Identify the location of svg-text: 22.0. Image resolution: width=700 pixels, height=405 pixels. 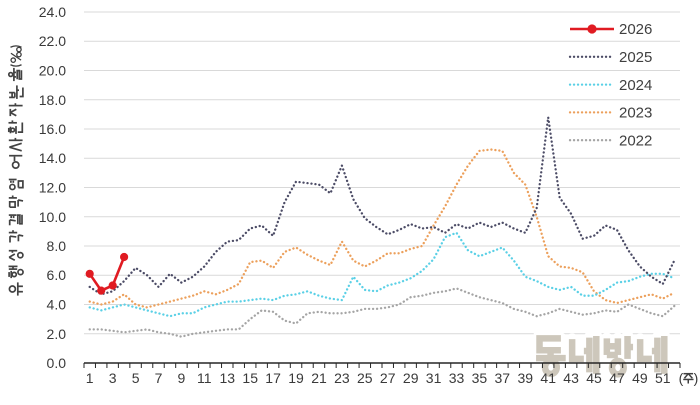
(52, 41).